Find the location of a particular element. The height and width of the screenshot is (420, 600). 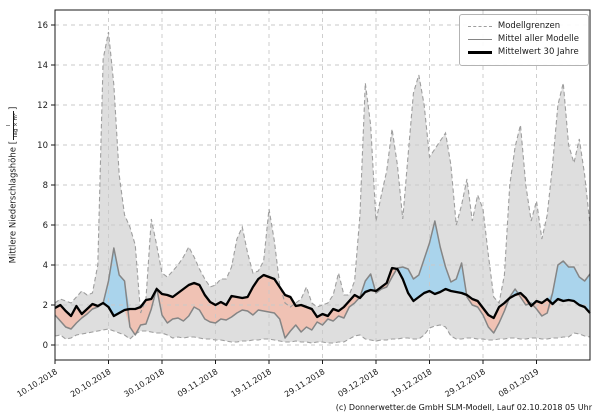

y-axis-label: Mittlere Niederschlagshöhe [l Tag × m²] is located at coordinates (13, 185).